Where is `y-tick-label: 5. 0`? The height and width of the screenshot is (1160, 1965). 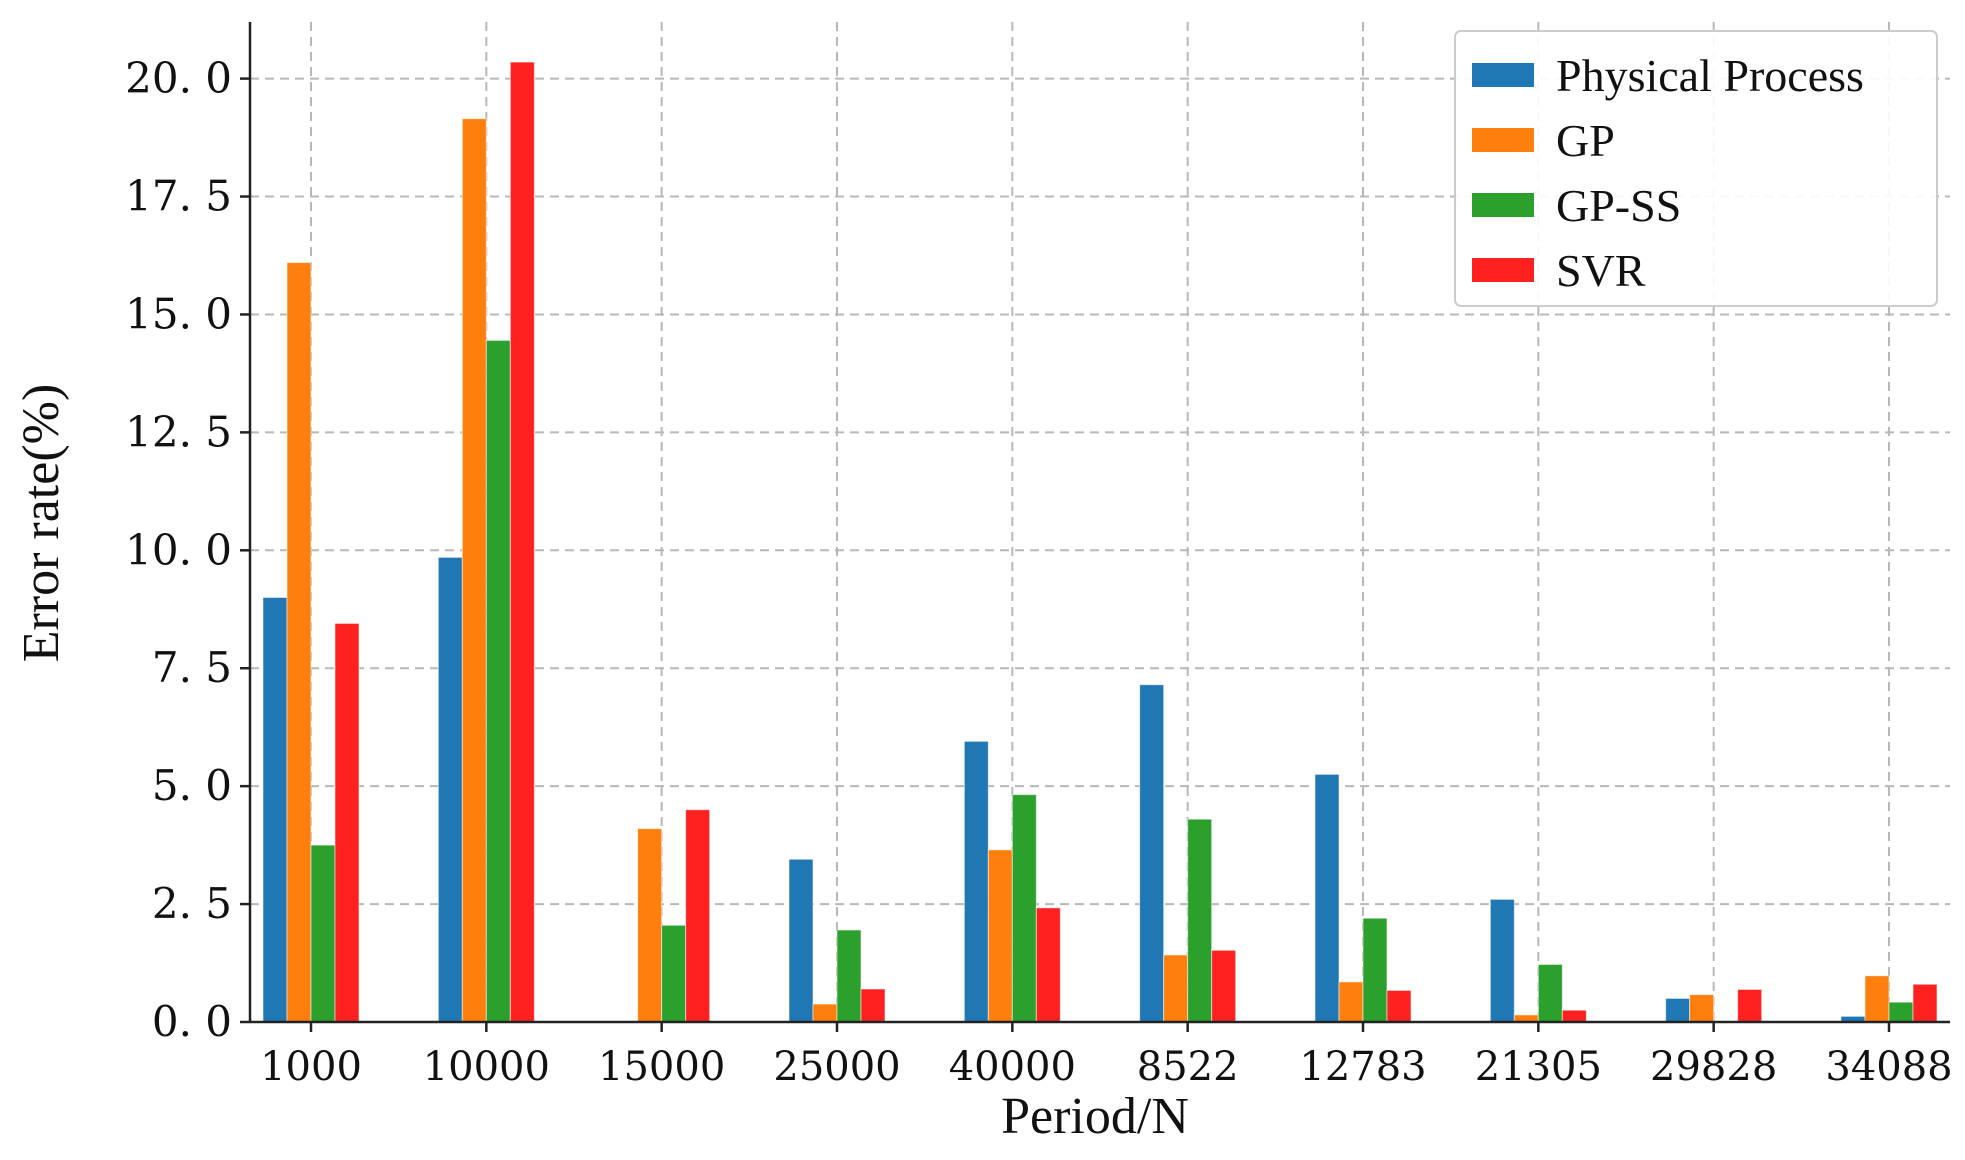
y-tick-label: 5. 0 is located at coordinates (192, 785).